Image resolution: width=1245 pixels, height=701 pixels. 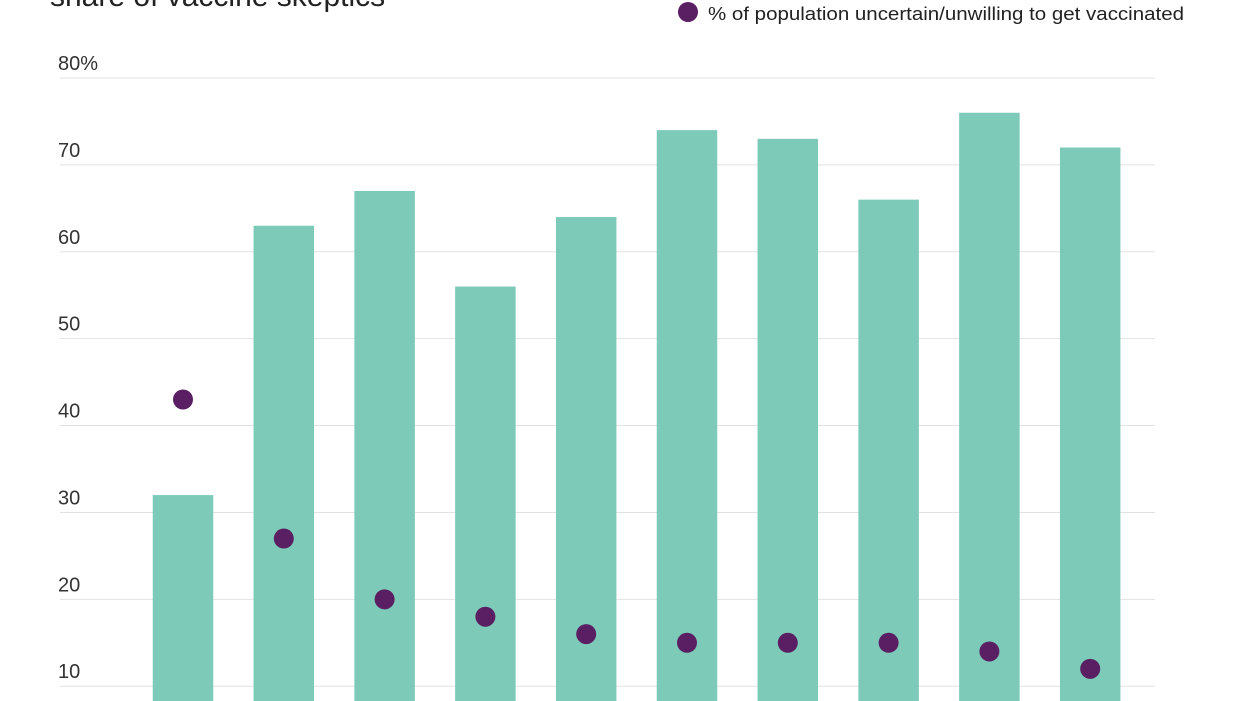 What do you see at coordinates (69, 585) in the screenshot?
I see `y-tick-label: 20` at bounding box center [69, 585].